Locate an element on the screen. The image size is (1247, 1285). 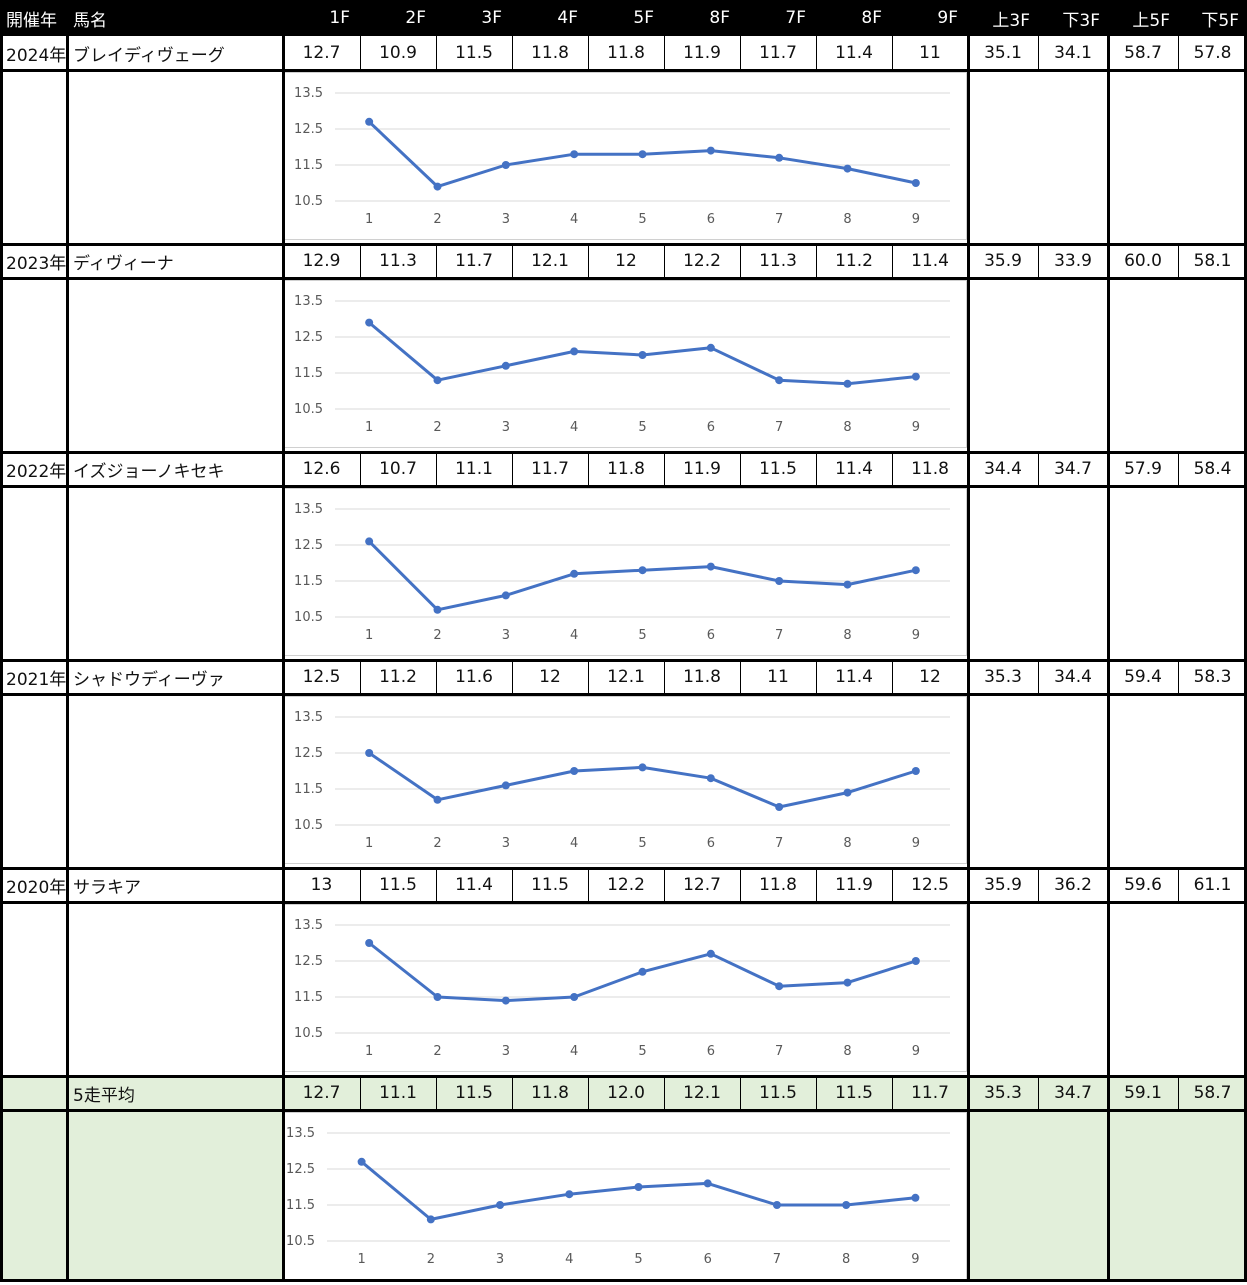
split-time-9: 12 is located at coordinates (930, 677).